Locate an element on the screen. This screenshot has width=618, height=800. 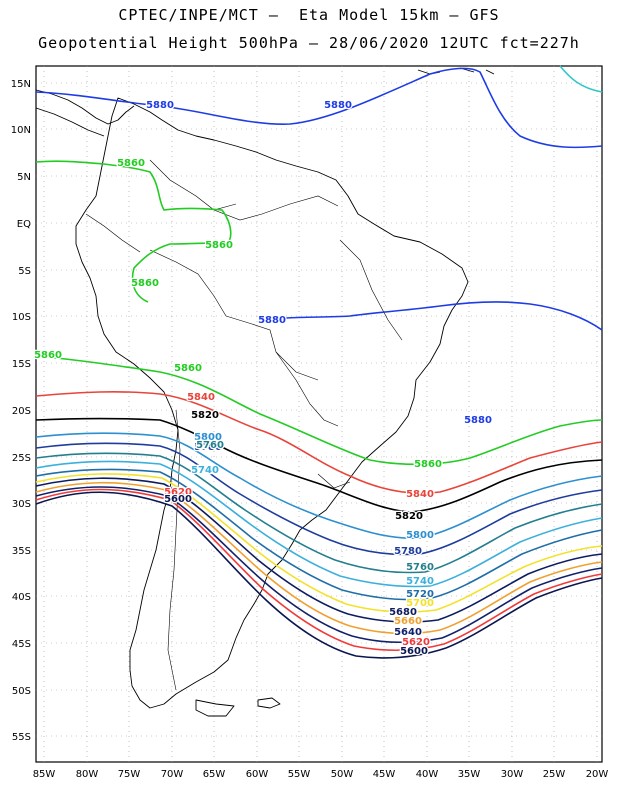
lat-tick-label: 55S is located at coordinates (21, 737).